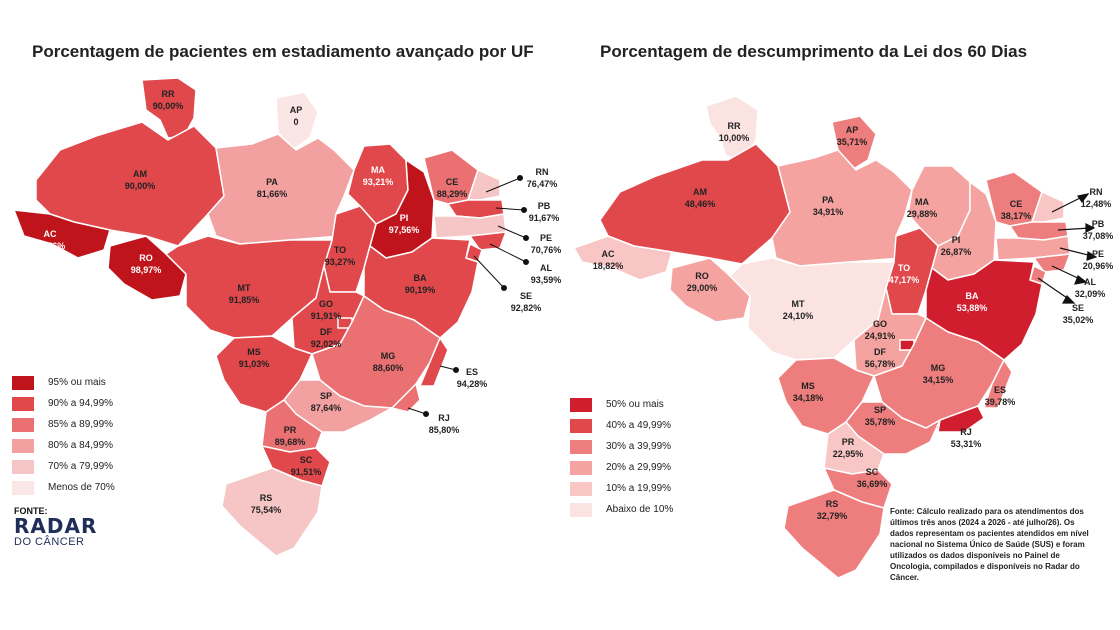 The image size is (1120, 630). I want to click on label-am: AM 48,46%, so click(700, 198).